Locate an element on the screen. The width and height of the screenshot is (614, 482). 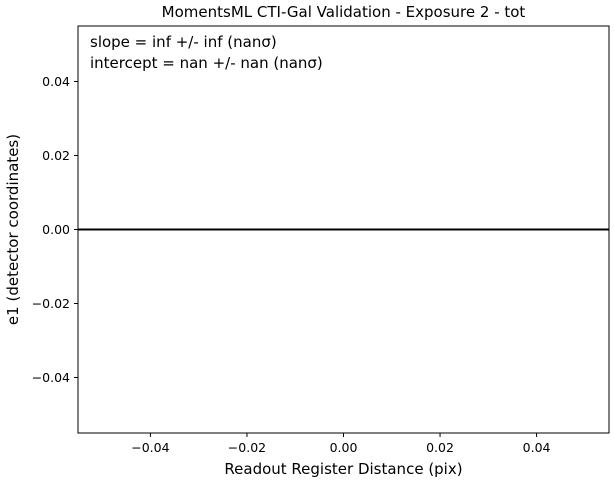
y-tick-label: 0.00 is located at coordinates (56, 229).